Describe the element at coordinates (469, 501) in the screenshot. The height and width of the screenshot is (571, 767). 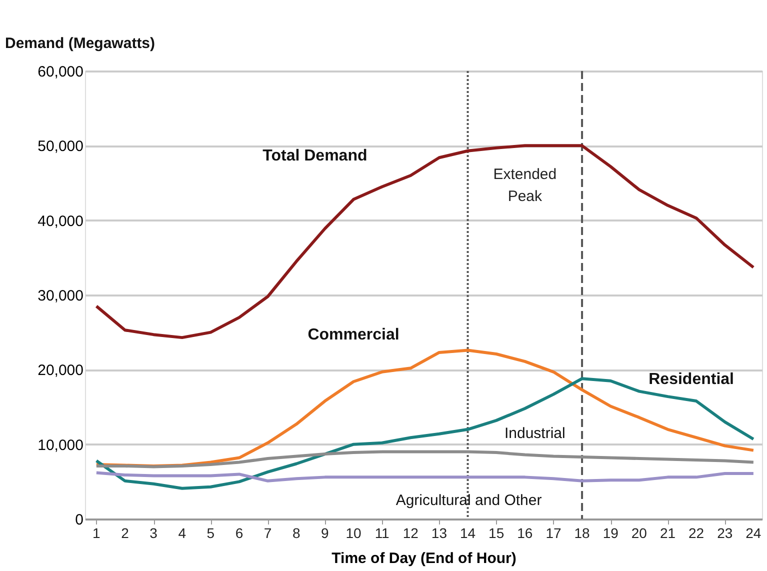
I see `series-label: Agricultural and Other` at that location.